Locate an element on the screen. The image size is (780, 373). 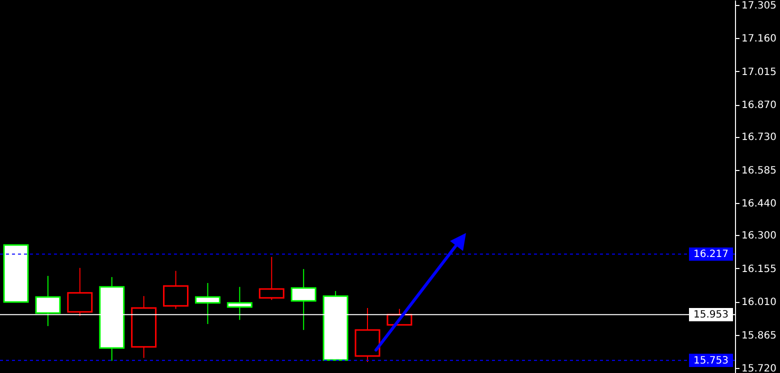
y-tick-label: 16.730 is located at coordinates (759, 138).